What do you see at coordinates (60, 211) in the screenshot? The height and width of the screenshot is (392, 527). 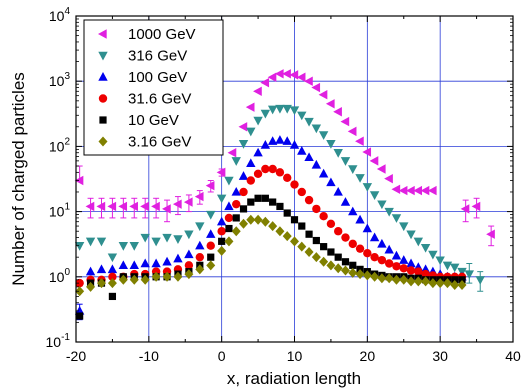 I see `y-tick-label: 10¹` at bounding box center [60, 211].